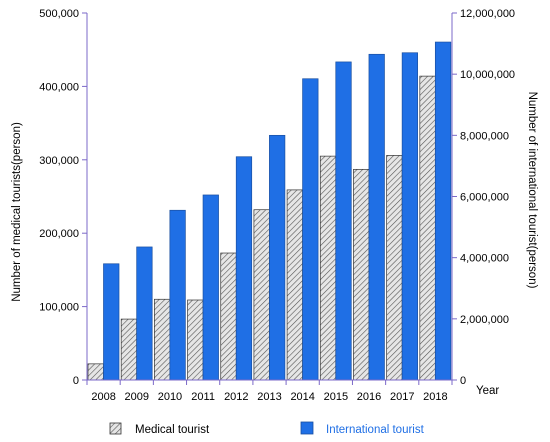 Image resolution: width=550 pixels, height=442 pixels. I want to click on bar-international-2012, so click(244, 268).